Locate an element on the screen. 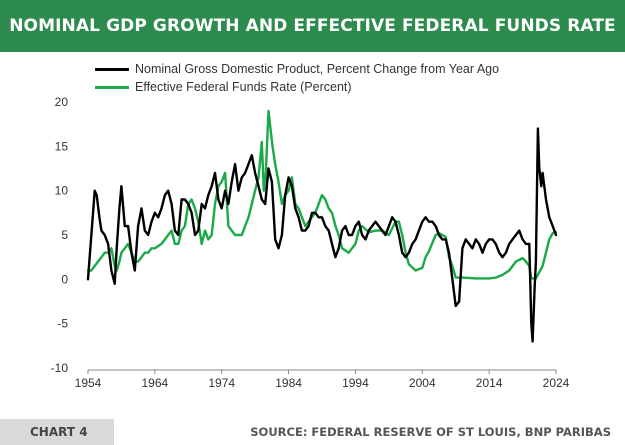  x-tick-label: 1974 is located at coordinates (221, 383).